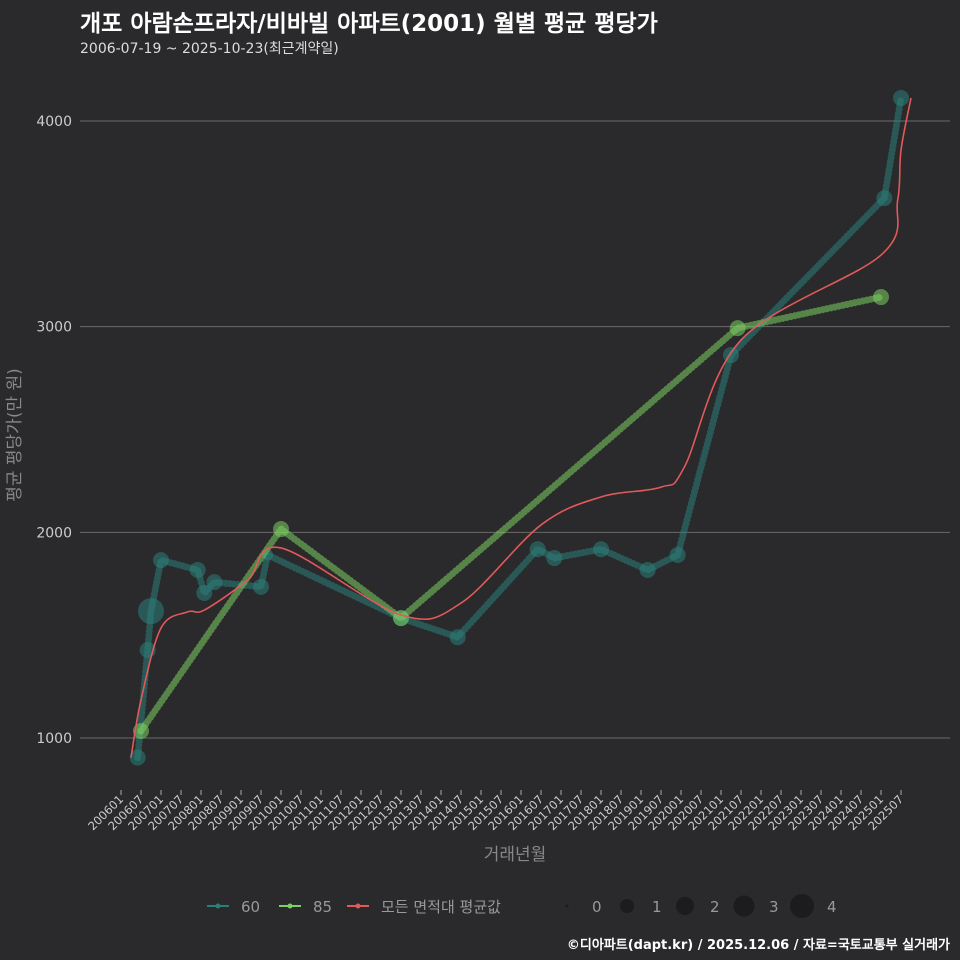  Describe the element at coordinates (54, 739) in the screenshot. I see `y-tick-label: 1000` at that location.